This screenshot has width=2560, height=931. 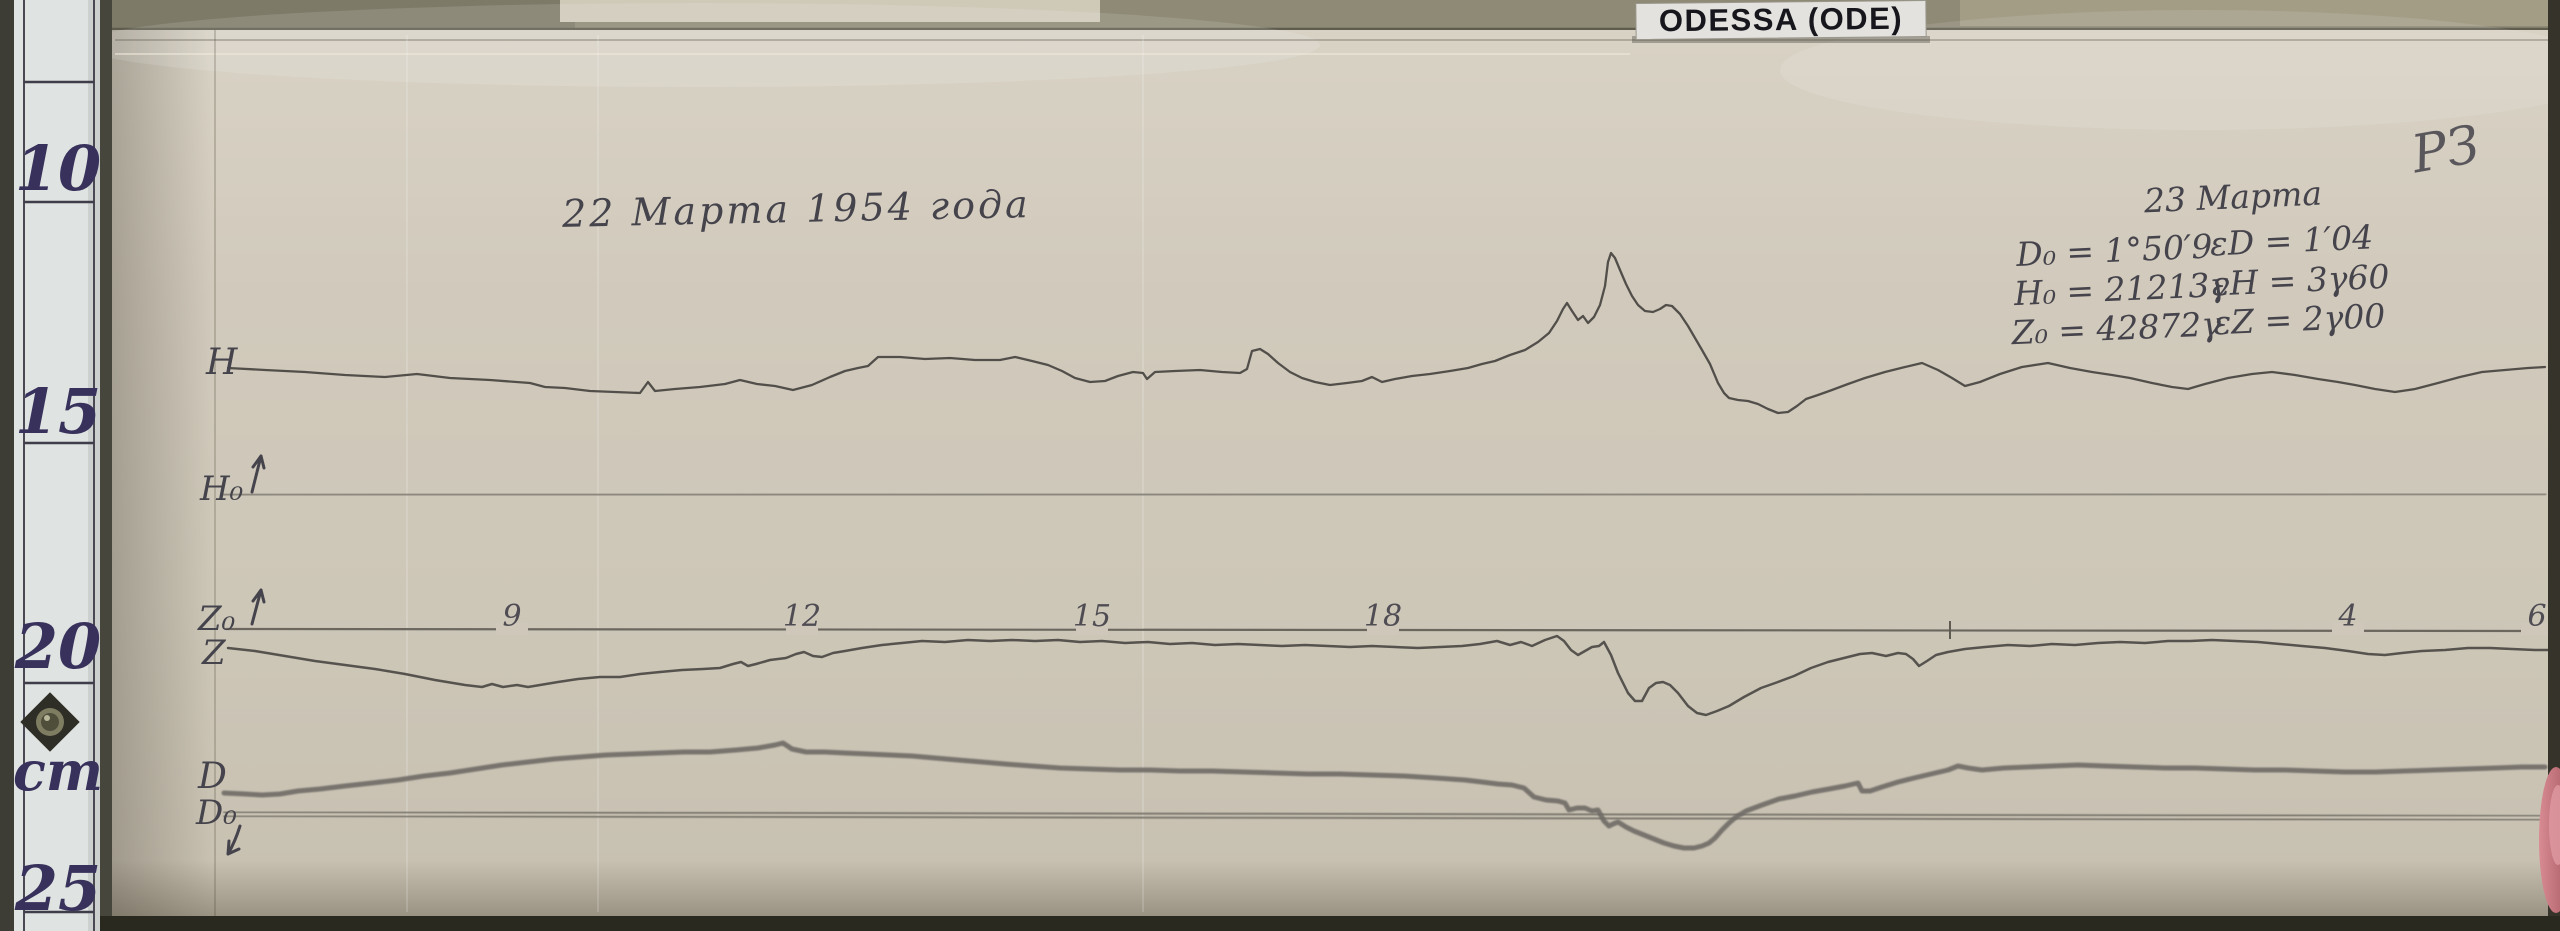 What do you see at coordinates (212, 776) in the screenshot?
I see `trace-label-d: D` at bounding box center [212, 776].